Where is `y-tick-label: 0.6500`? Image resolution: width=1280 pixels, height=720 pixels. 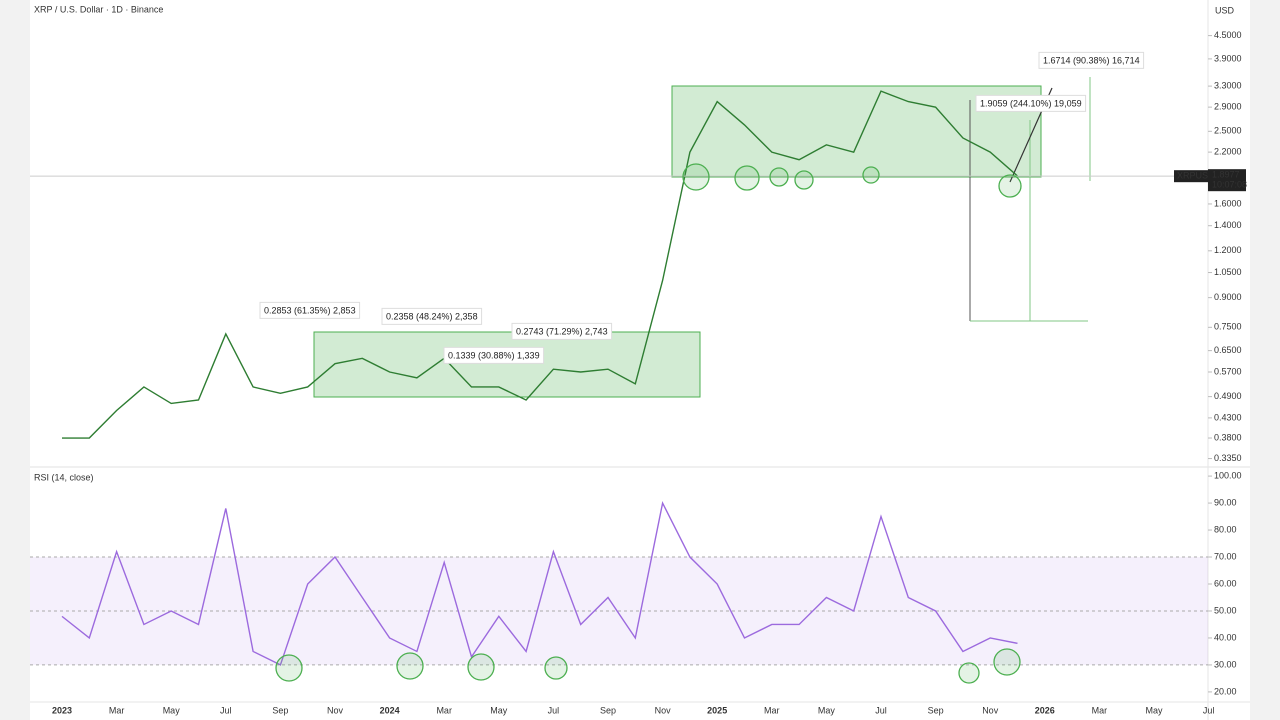
y-tick-label: 0.6500 is located at coordinates (1228, 350).